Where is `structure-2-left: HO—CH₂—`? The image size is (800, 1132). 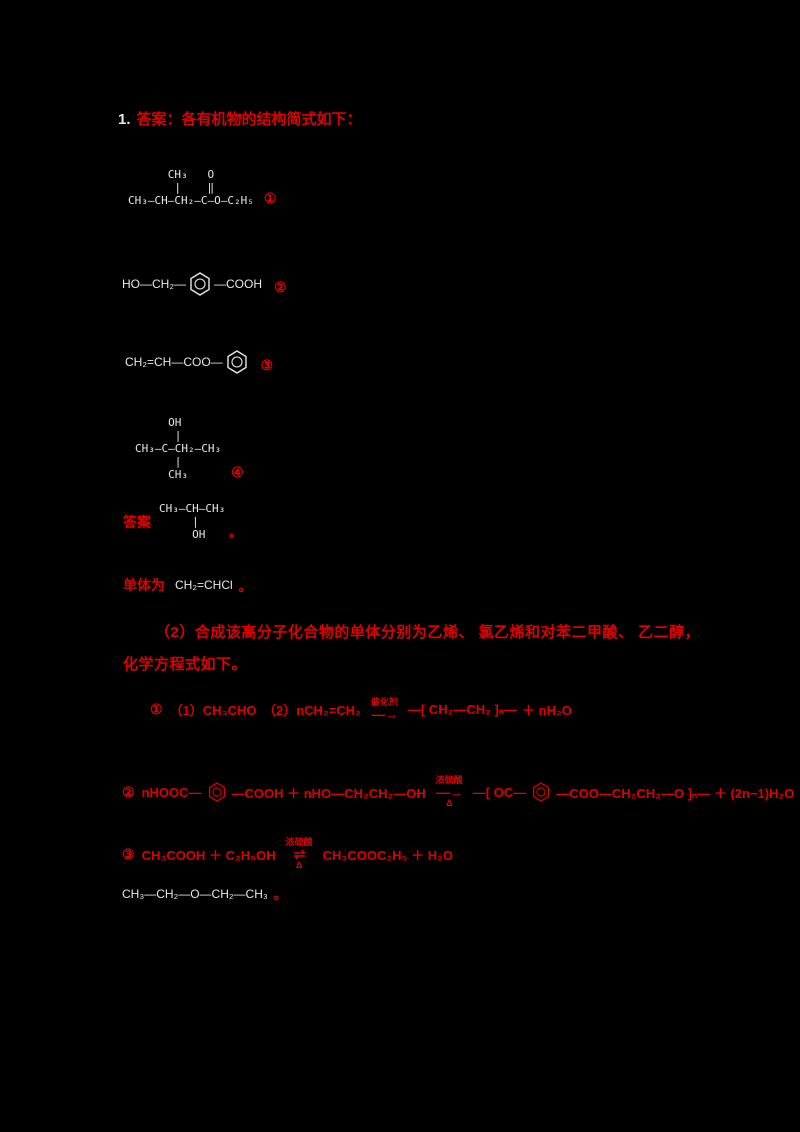
structure-2-left: HO—CH₂— is located at coordinates (154, 284).